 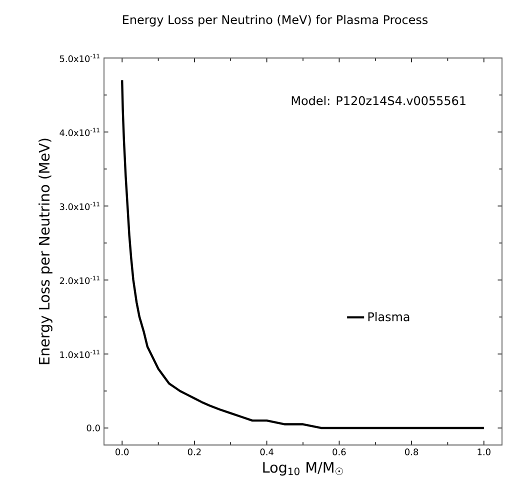 What do you see at coordinates (45, 251) in the screenshot?
I see `y-axis-title: Energy Loss per Neutrino (MeV)` at bounding box center [45, 251].